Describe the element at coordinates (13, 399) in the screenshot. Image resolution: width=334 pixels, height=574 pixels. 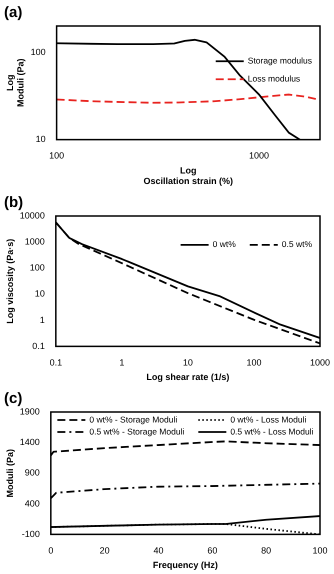
I see `chart-title: (c)` at that location.